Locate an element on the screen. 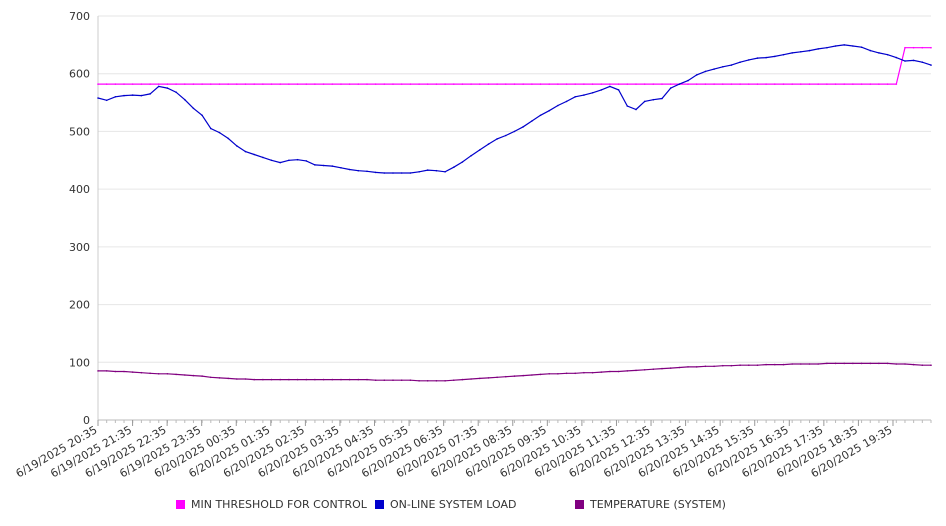  legend-item: TEMPERATURE (SYSTEM) is located at coordinates (650, 504).